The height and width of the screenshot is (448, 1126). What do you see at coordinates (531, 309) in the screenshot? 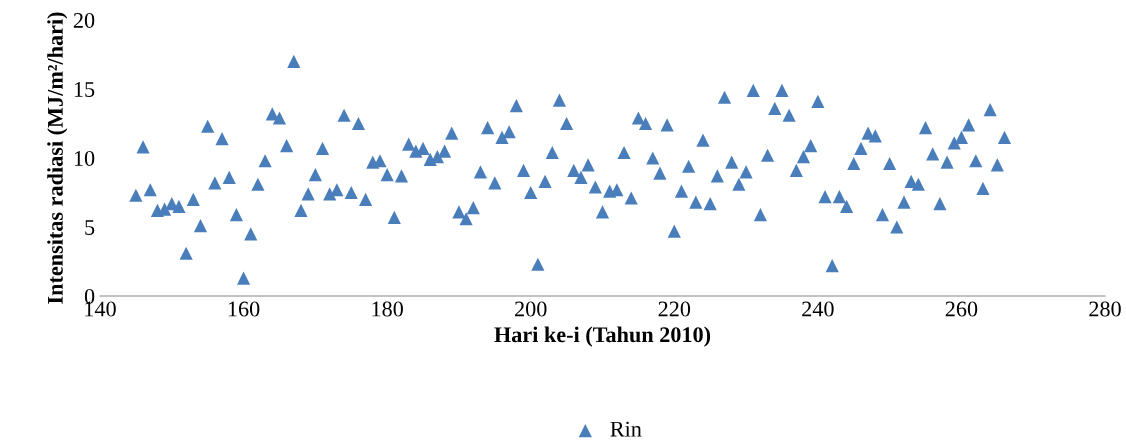
I see `x-tick-label: 200` at bounding box center [531, 309].